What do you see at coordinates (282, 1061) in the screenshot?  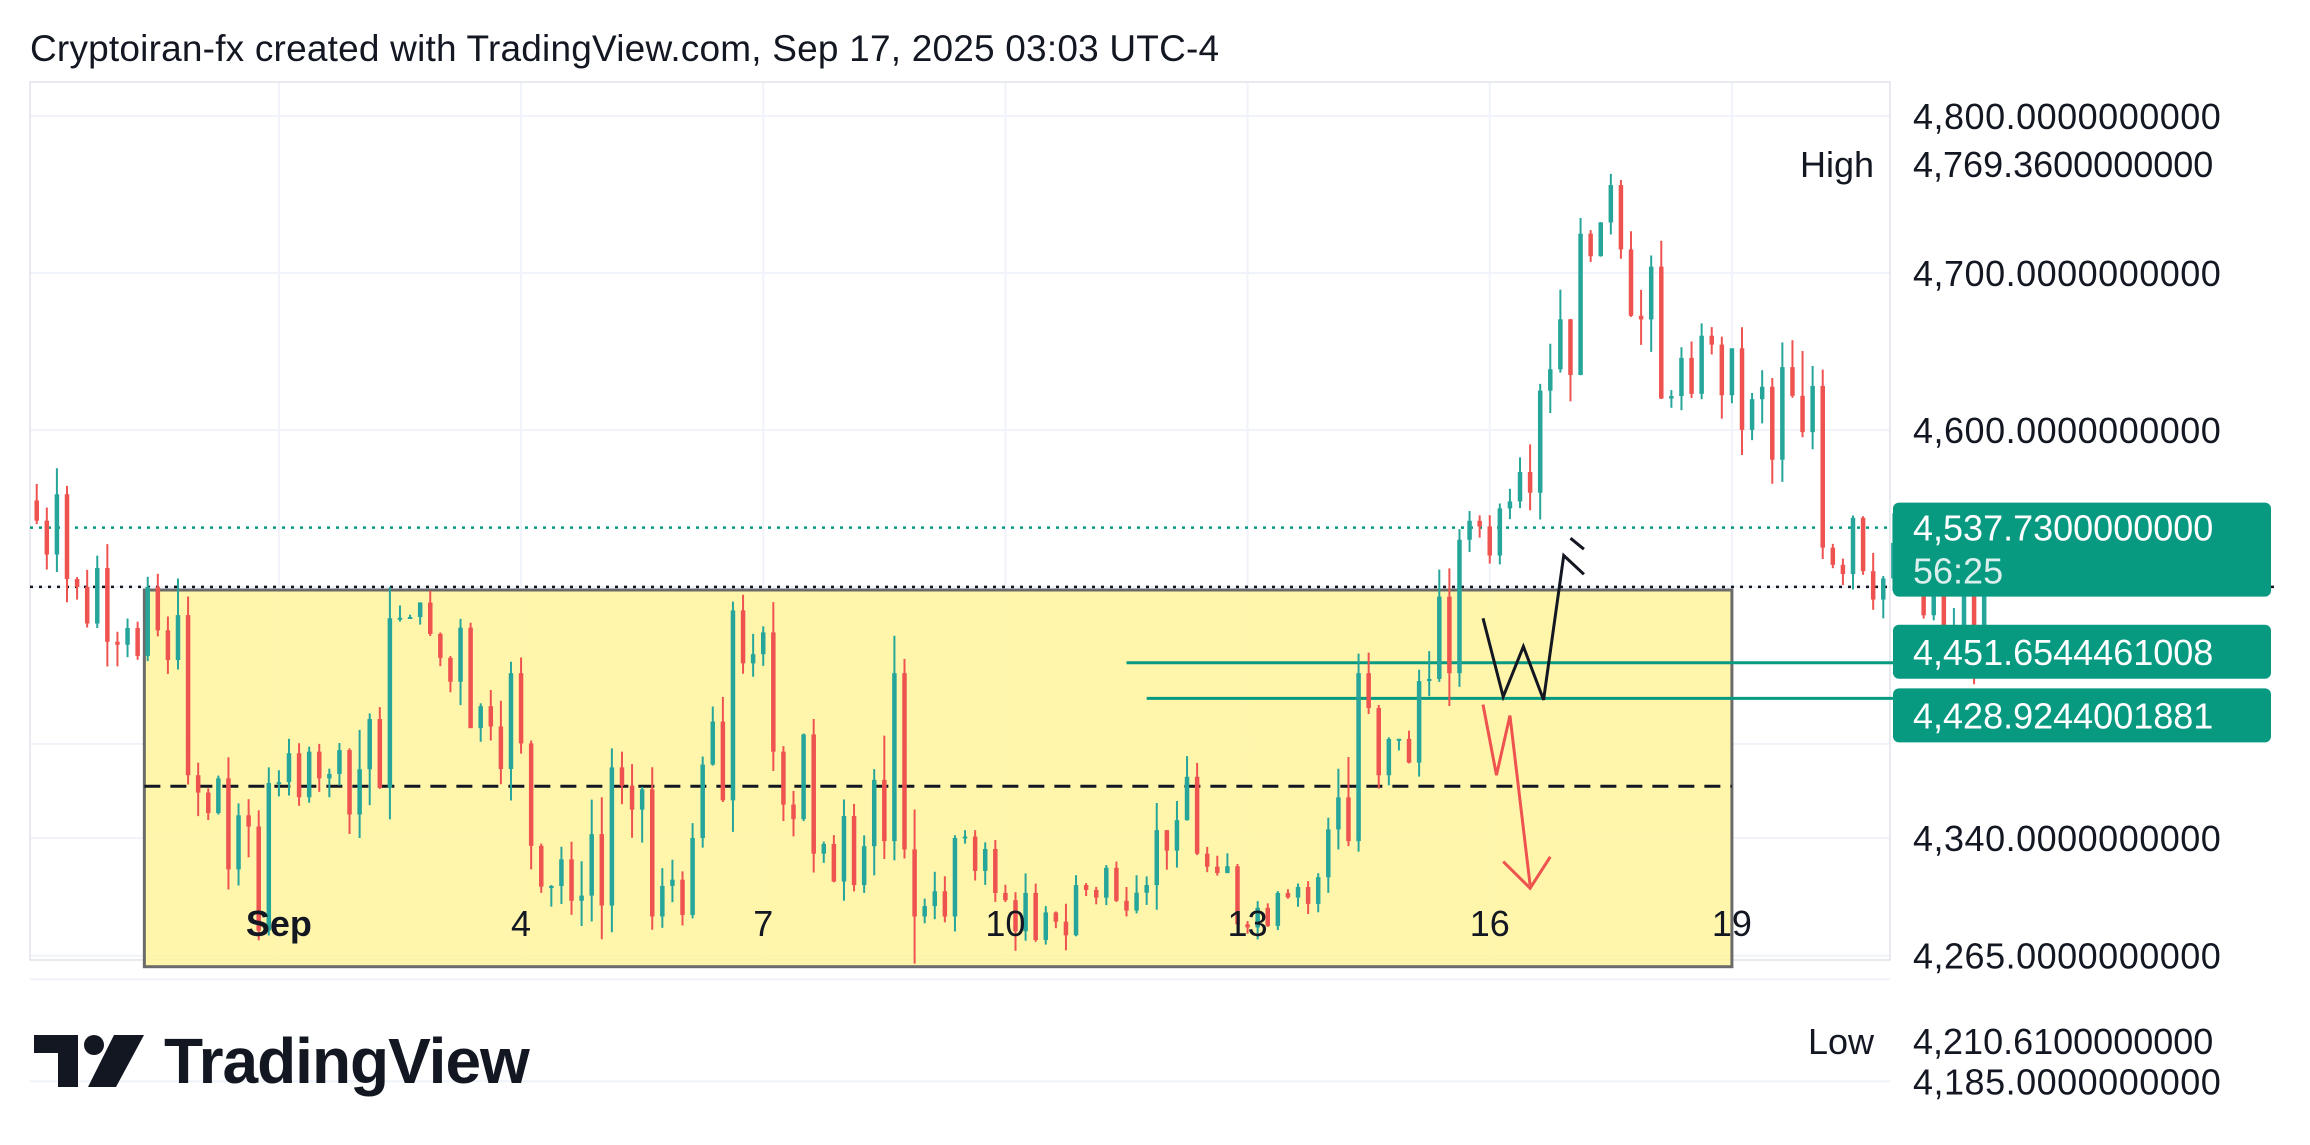 I see `tradingview-logo: TradingView` at bounding box center [282, 1061].